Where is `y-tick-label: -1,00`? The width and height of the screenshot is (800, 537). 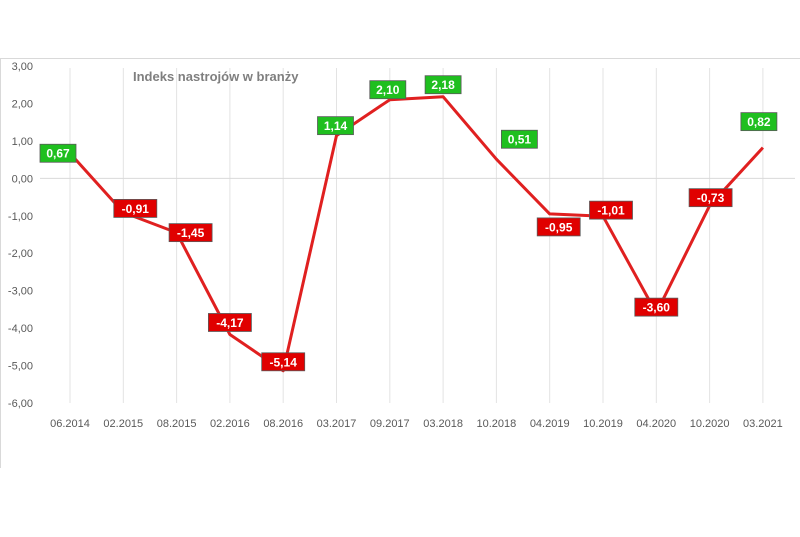
y-tick-label: -1,00 is located at coordinates (20, 217).